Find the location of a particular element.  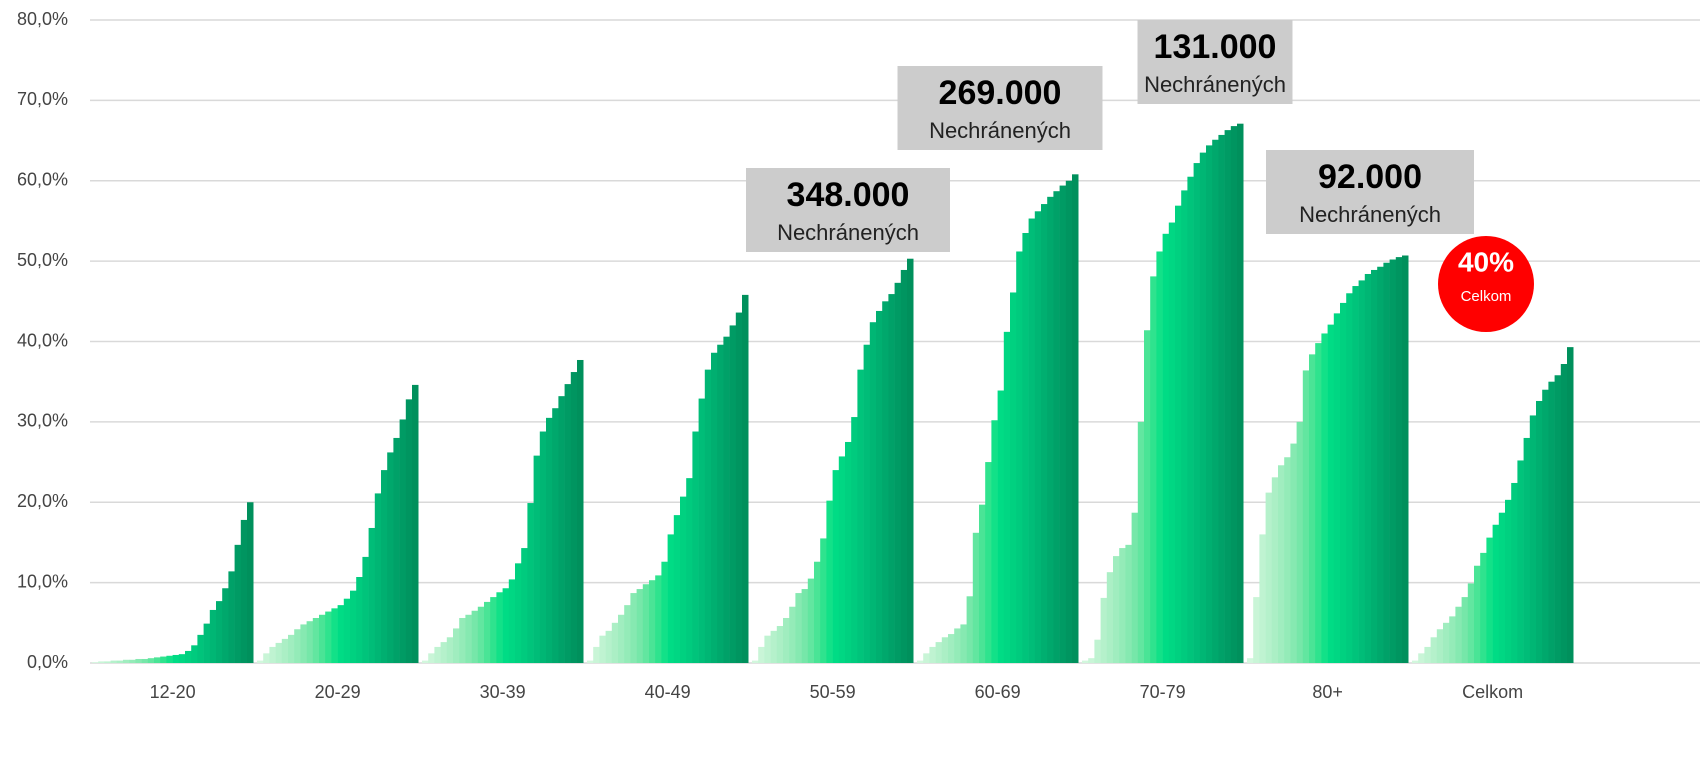

x-tick-label: 50-59 is located at coordinates (833, 692).